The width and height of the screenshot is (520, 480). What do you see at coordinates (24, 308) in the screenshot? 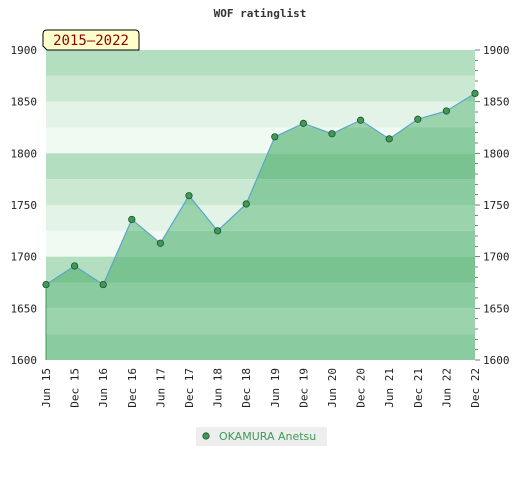
I see `y-tick-label-left: 1650` at bounding box center [24, 308].